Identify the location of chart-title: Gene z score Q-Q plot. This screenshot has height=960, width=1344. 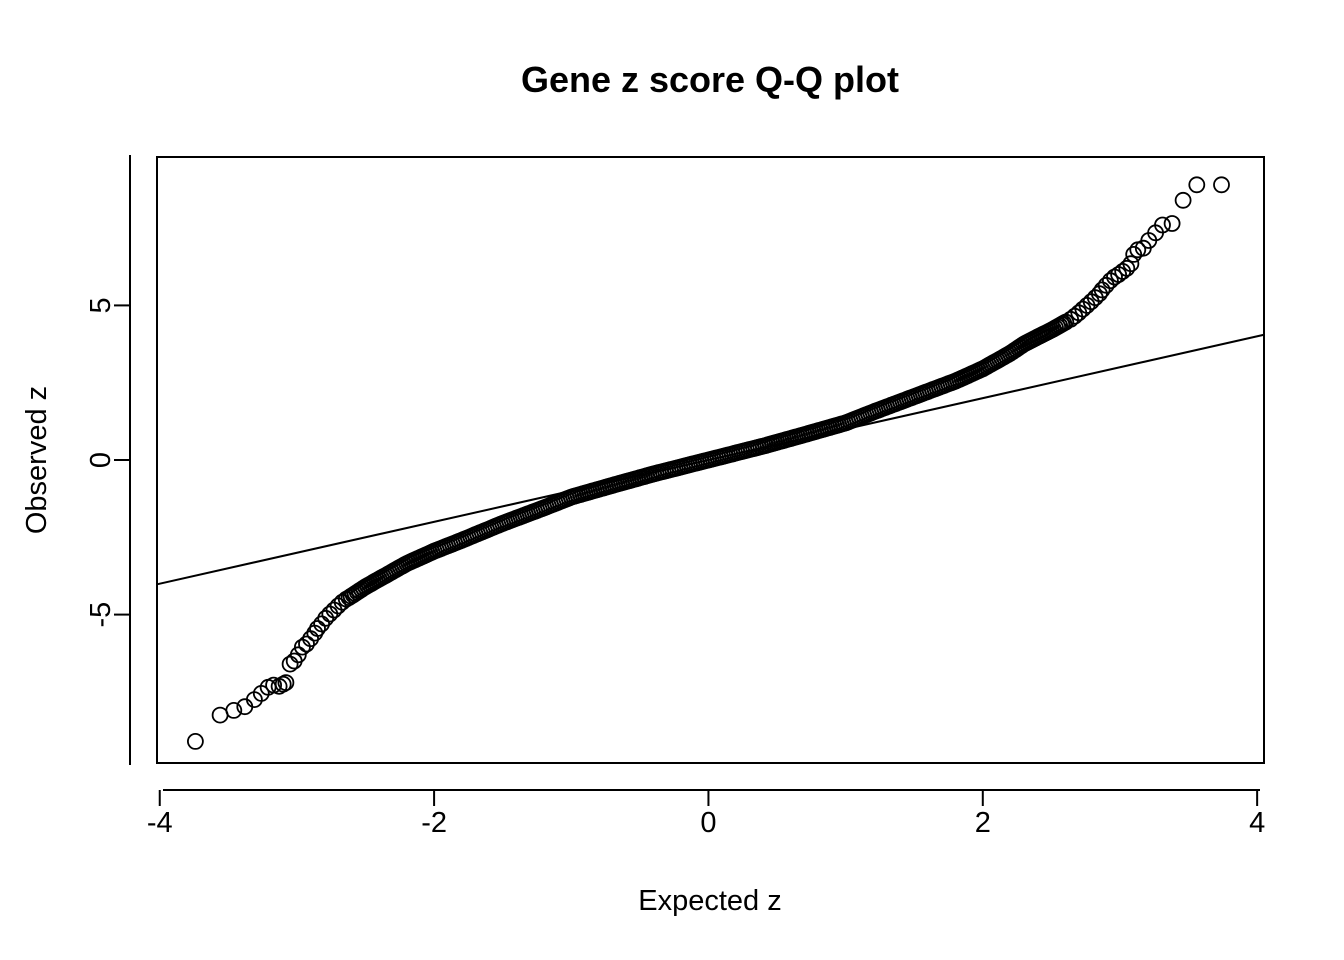
(710, 79).